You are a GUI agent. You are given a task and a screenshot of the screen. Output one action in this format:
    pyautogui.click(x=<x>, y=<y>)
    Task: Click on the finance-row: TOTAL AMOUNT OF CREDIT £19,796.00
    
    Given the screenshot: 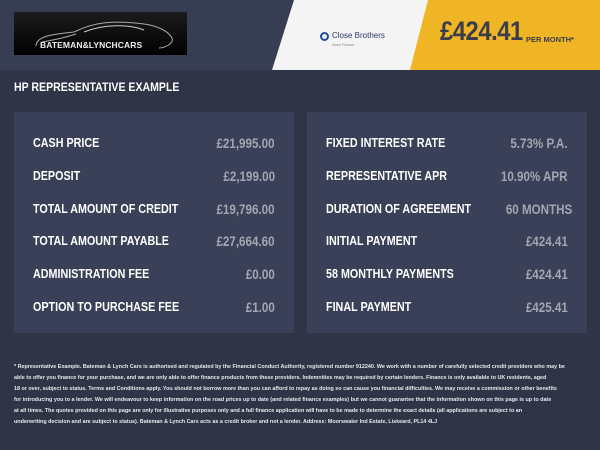 What is the action you would take?
    pyautogui.click(x=154, y=209)
    